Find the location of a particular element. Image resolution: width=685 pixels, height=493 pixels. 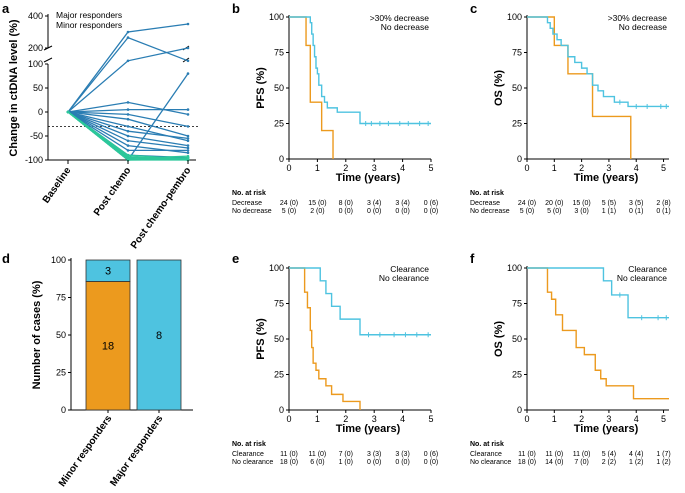

y-tick-label: 75 is located at coordinates (279, 53).